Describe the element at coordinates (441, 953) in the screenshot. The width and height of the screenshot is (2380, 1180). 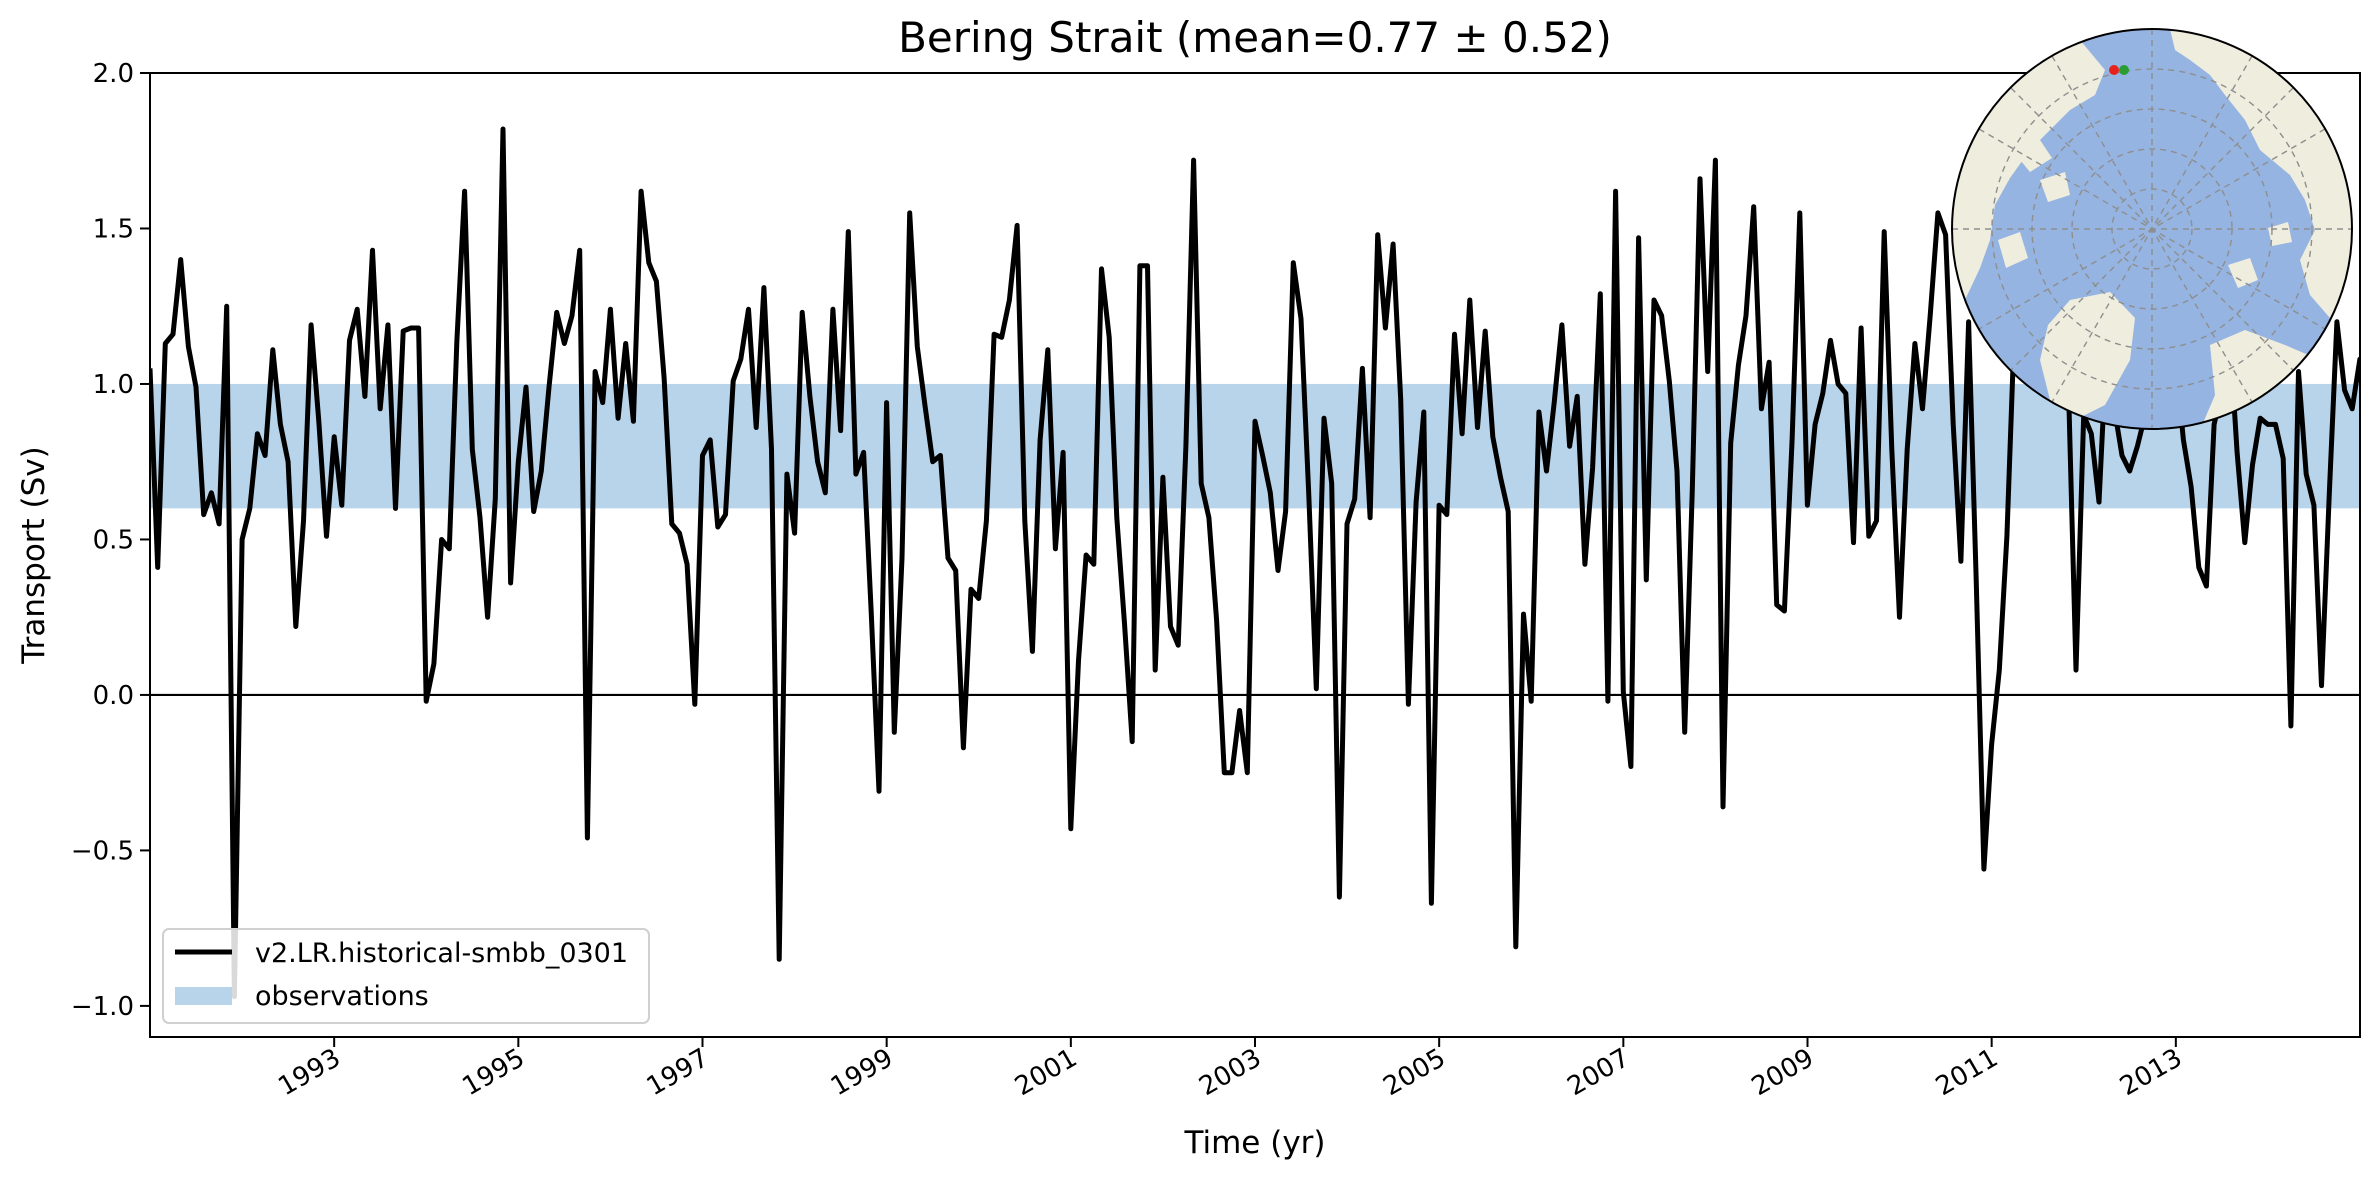
I see `legend-label-series: v2.LR.historical-smbb_0301` at that location.